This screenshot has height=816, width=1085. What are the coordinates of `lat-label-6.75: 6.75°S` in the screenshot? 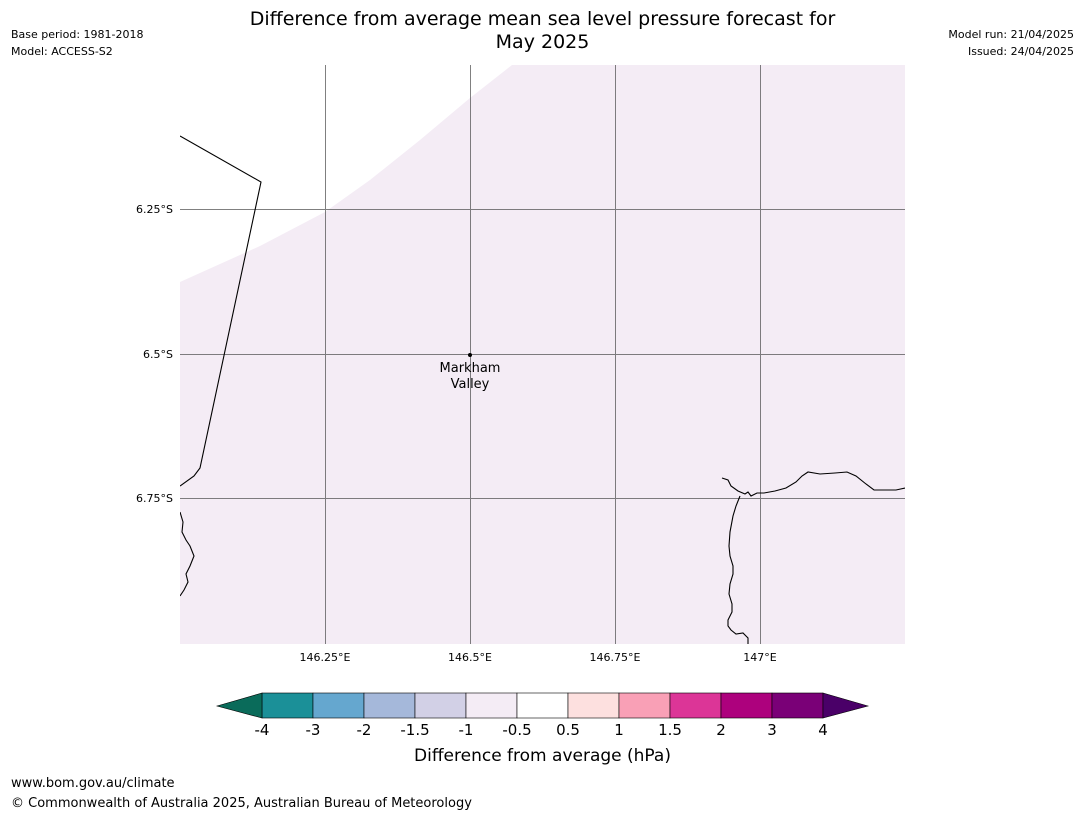 It's located at (154, 498).